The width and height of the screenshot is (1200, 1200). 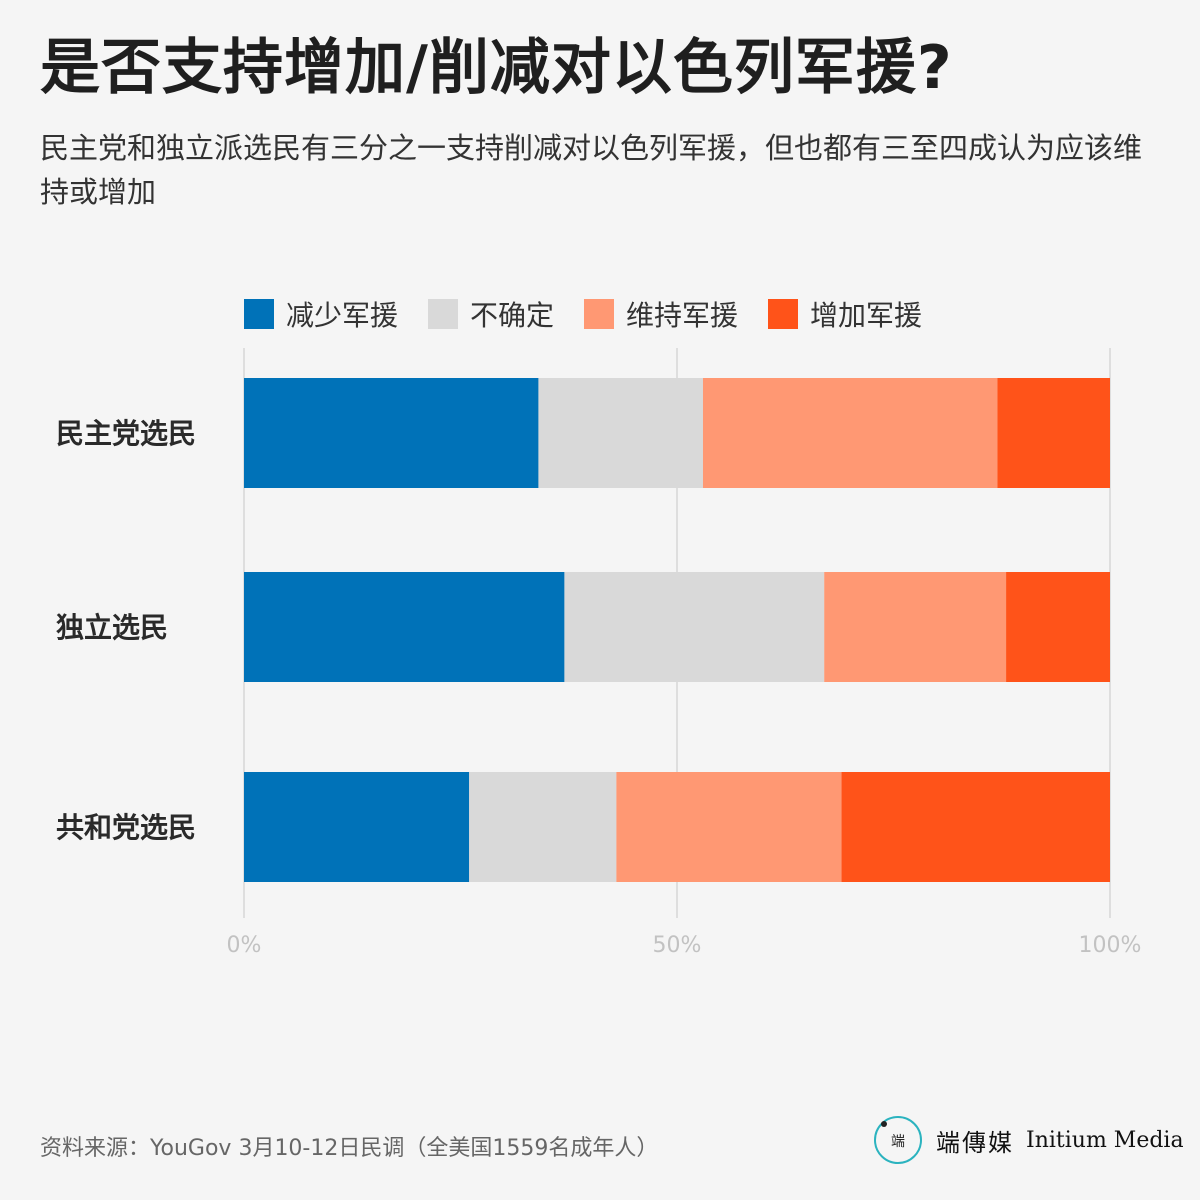 I want to click on legend-label: 维持军援, so click(x=682, y=315).